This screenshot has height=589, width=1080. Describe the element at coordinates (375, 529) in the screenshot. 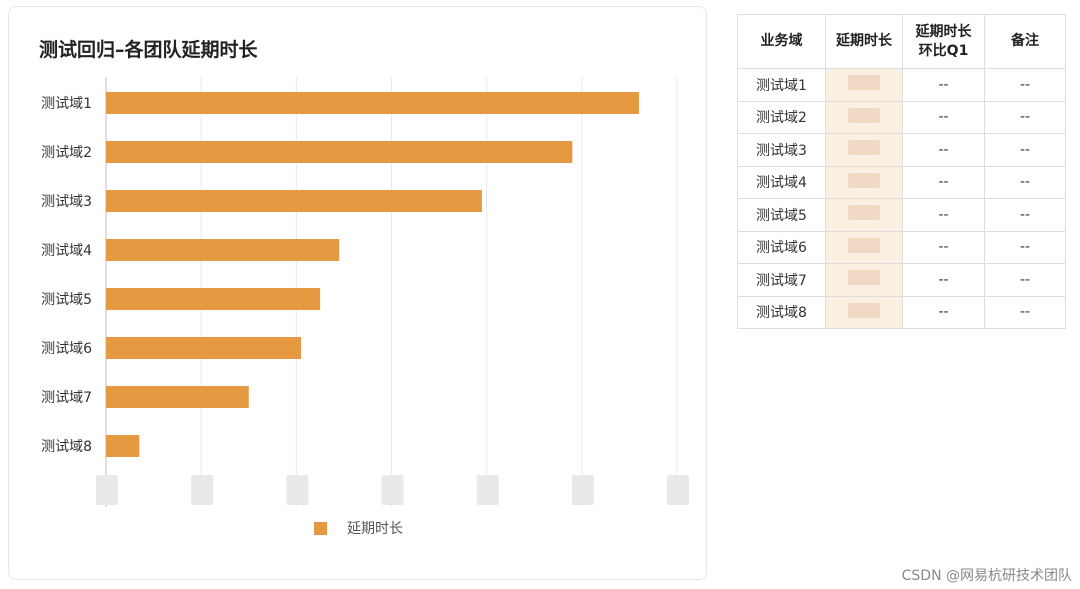

I see `legend-label: 延期时长` at that location.